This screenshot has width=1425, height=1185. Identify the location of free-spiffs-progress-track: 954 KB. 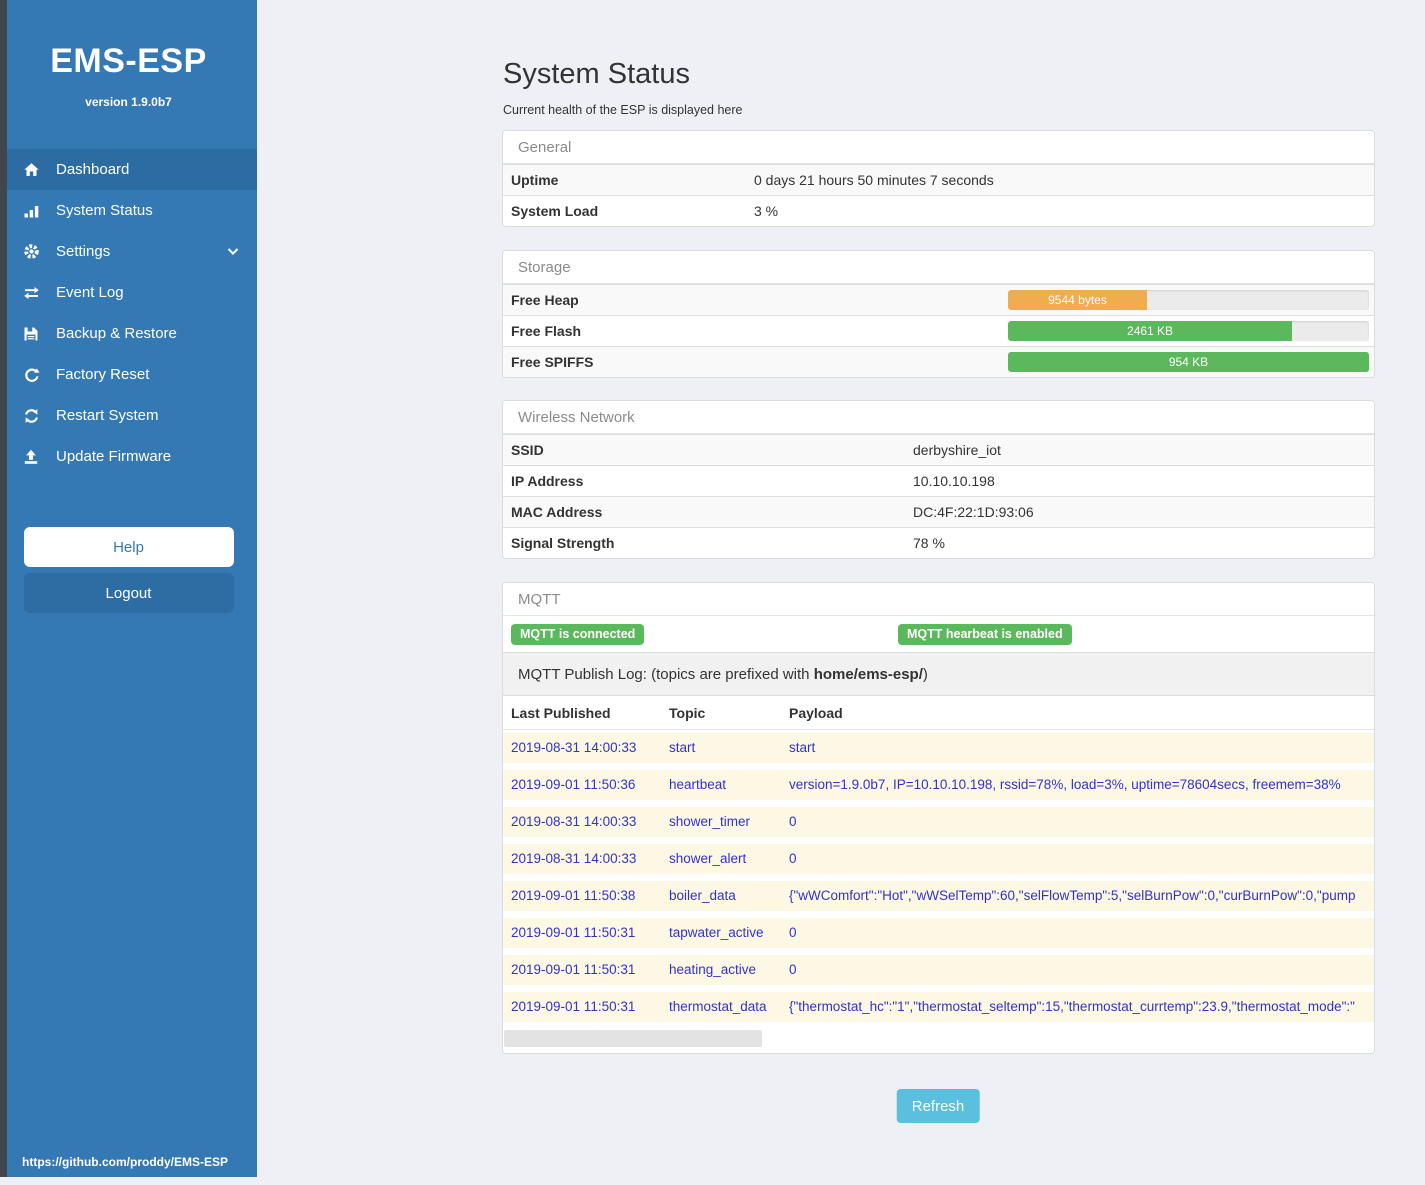
(1188, 362).